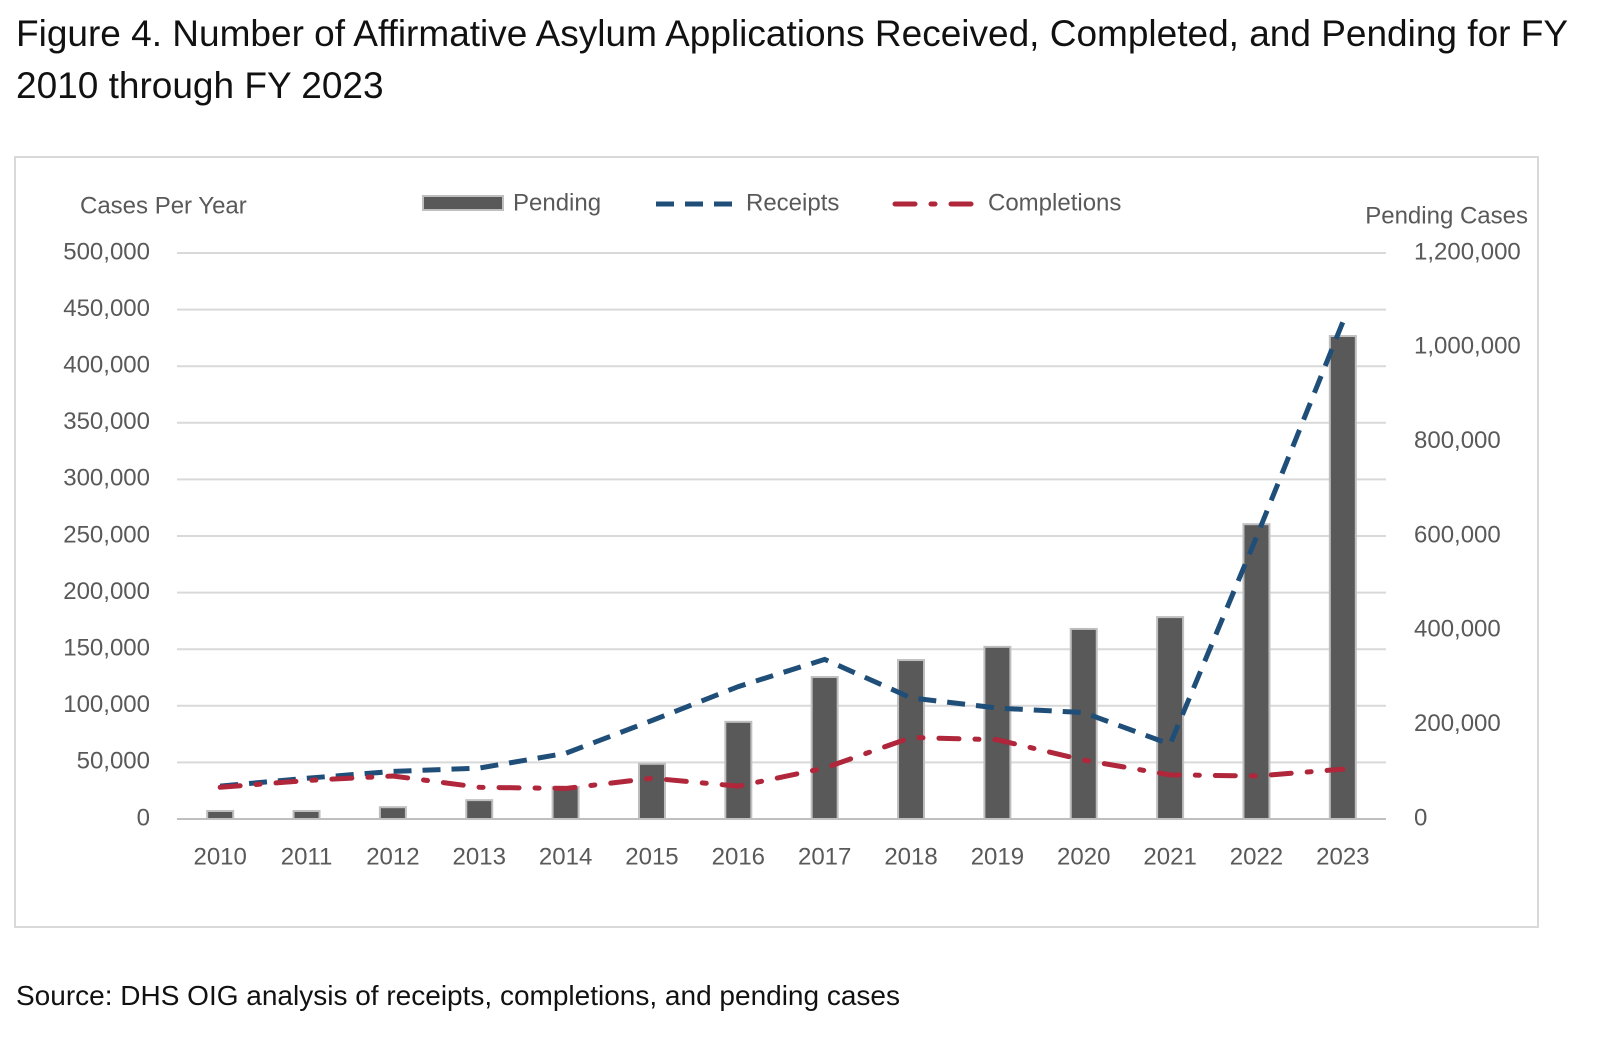  I want to click on y2-tick-label: 200,000, so click(1457, 723).